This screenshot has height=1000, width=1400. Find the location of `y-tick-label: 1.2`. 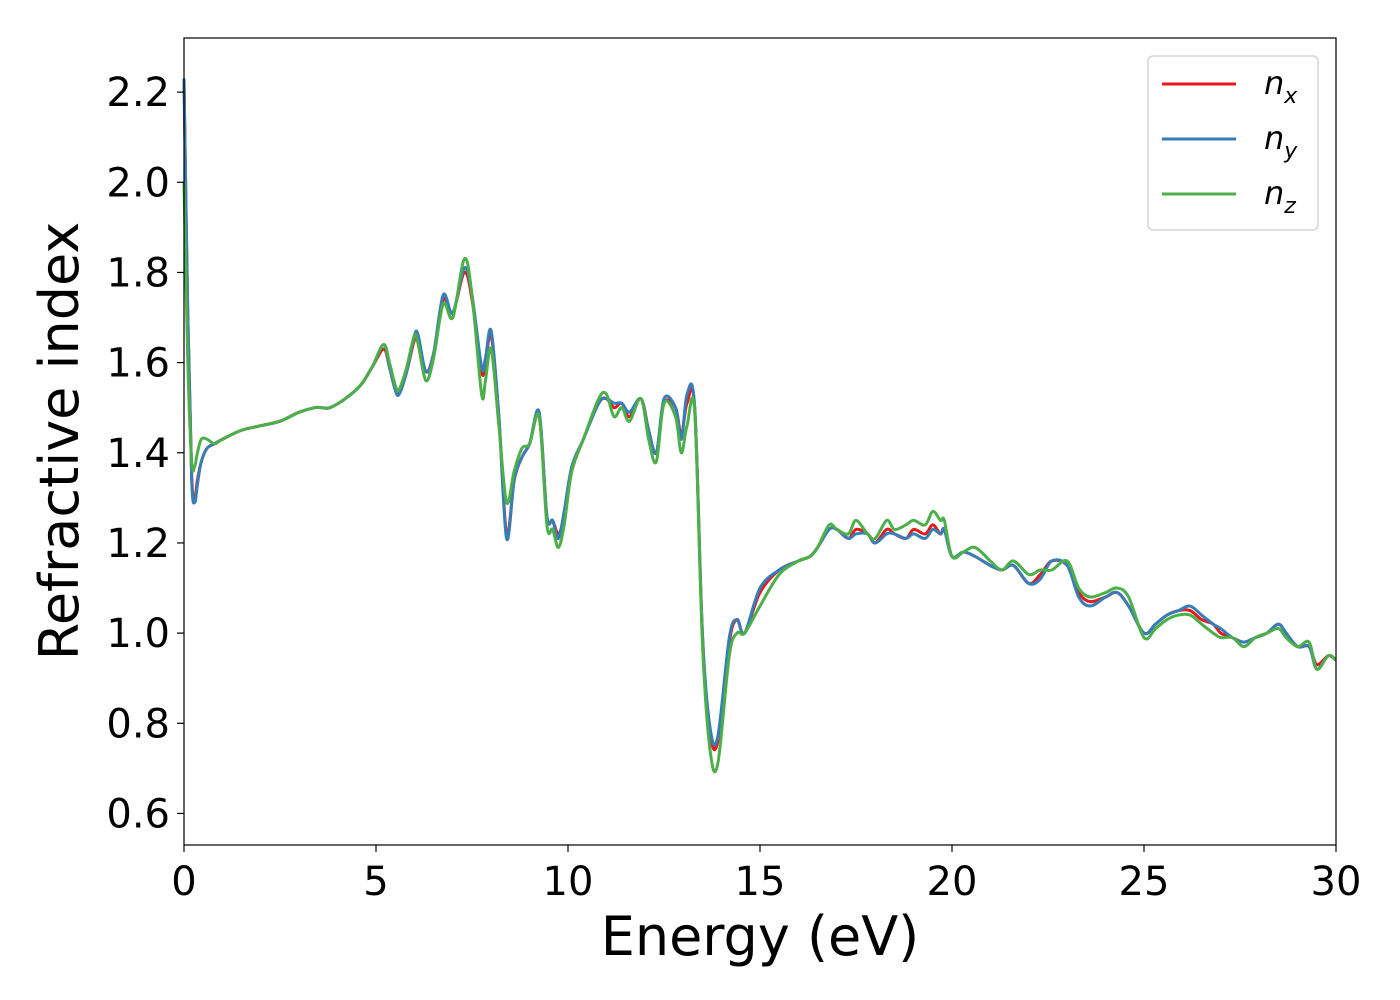

y-tick-label: 1.2 is located at coordinates (138, 544).